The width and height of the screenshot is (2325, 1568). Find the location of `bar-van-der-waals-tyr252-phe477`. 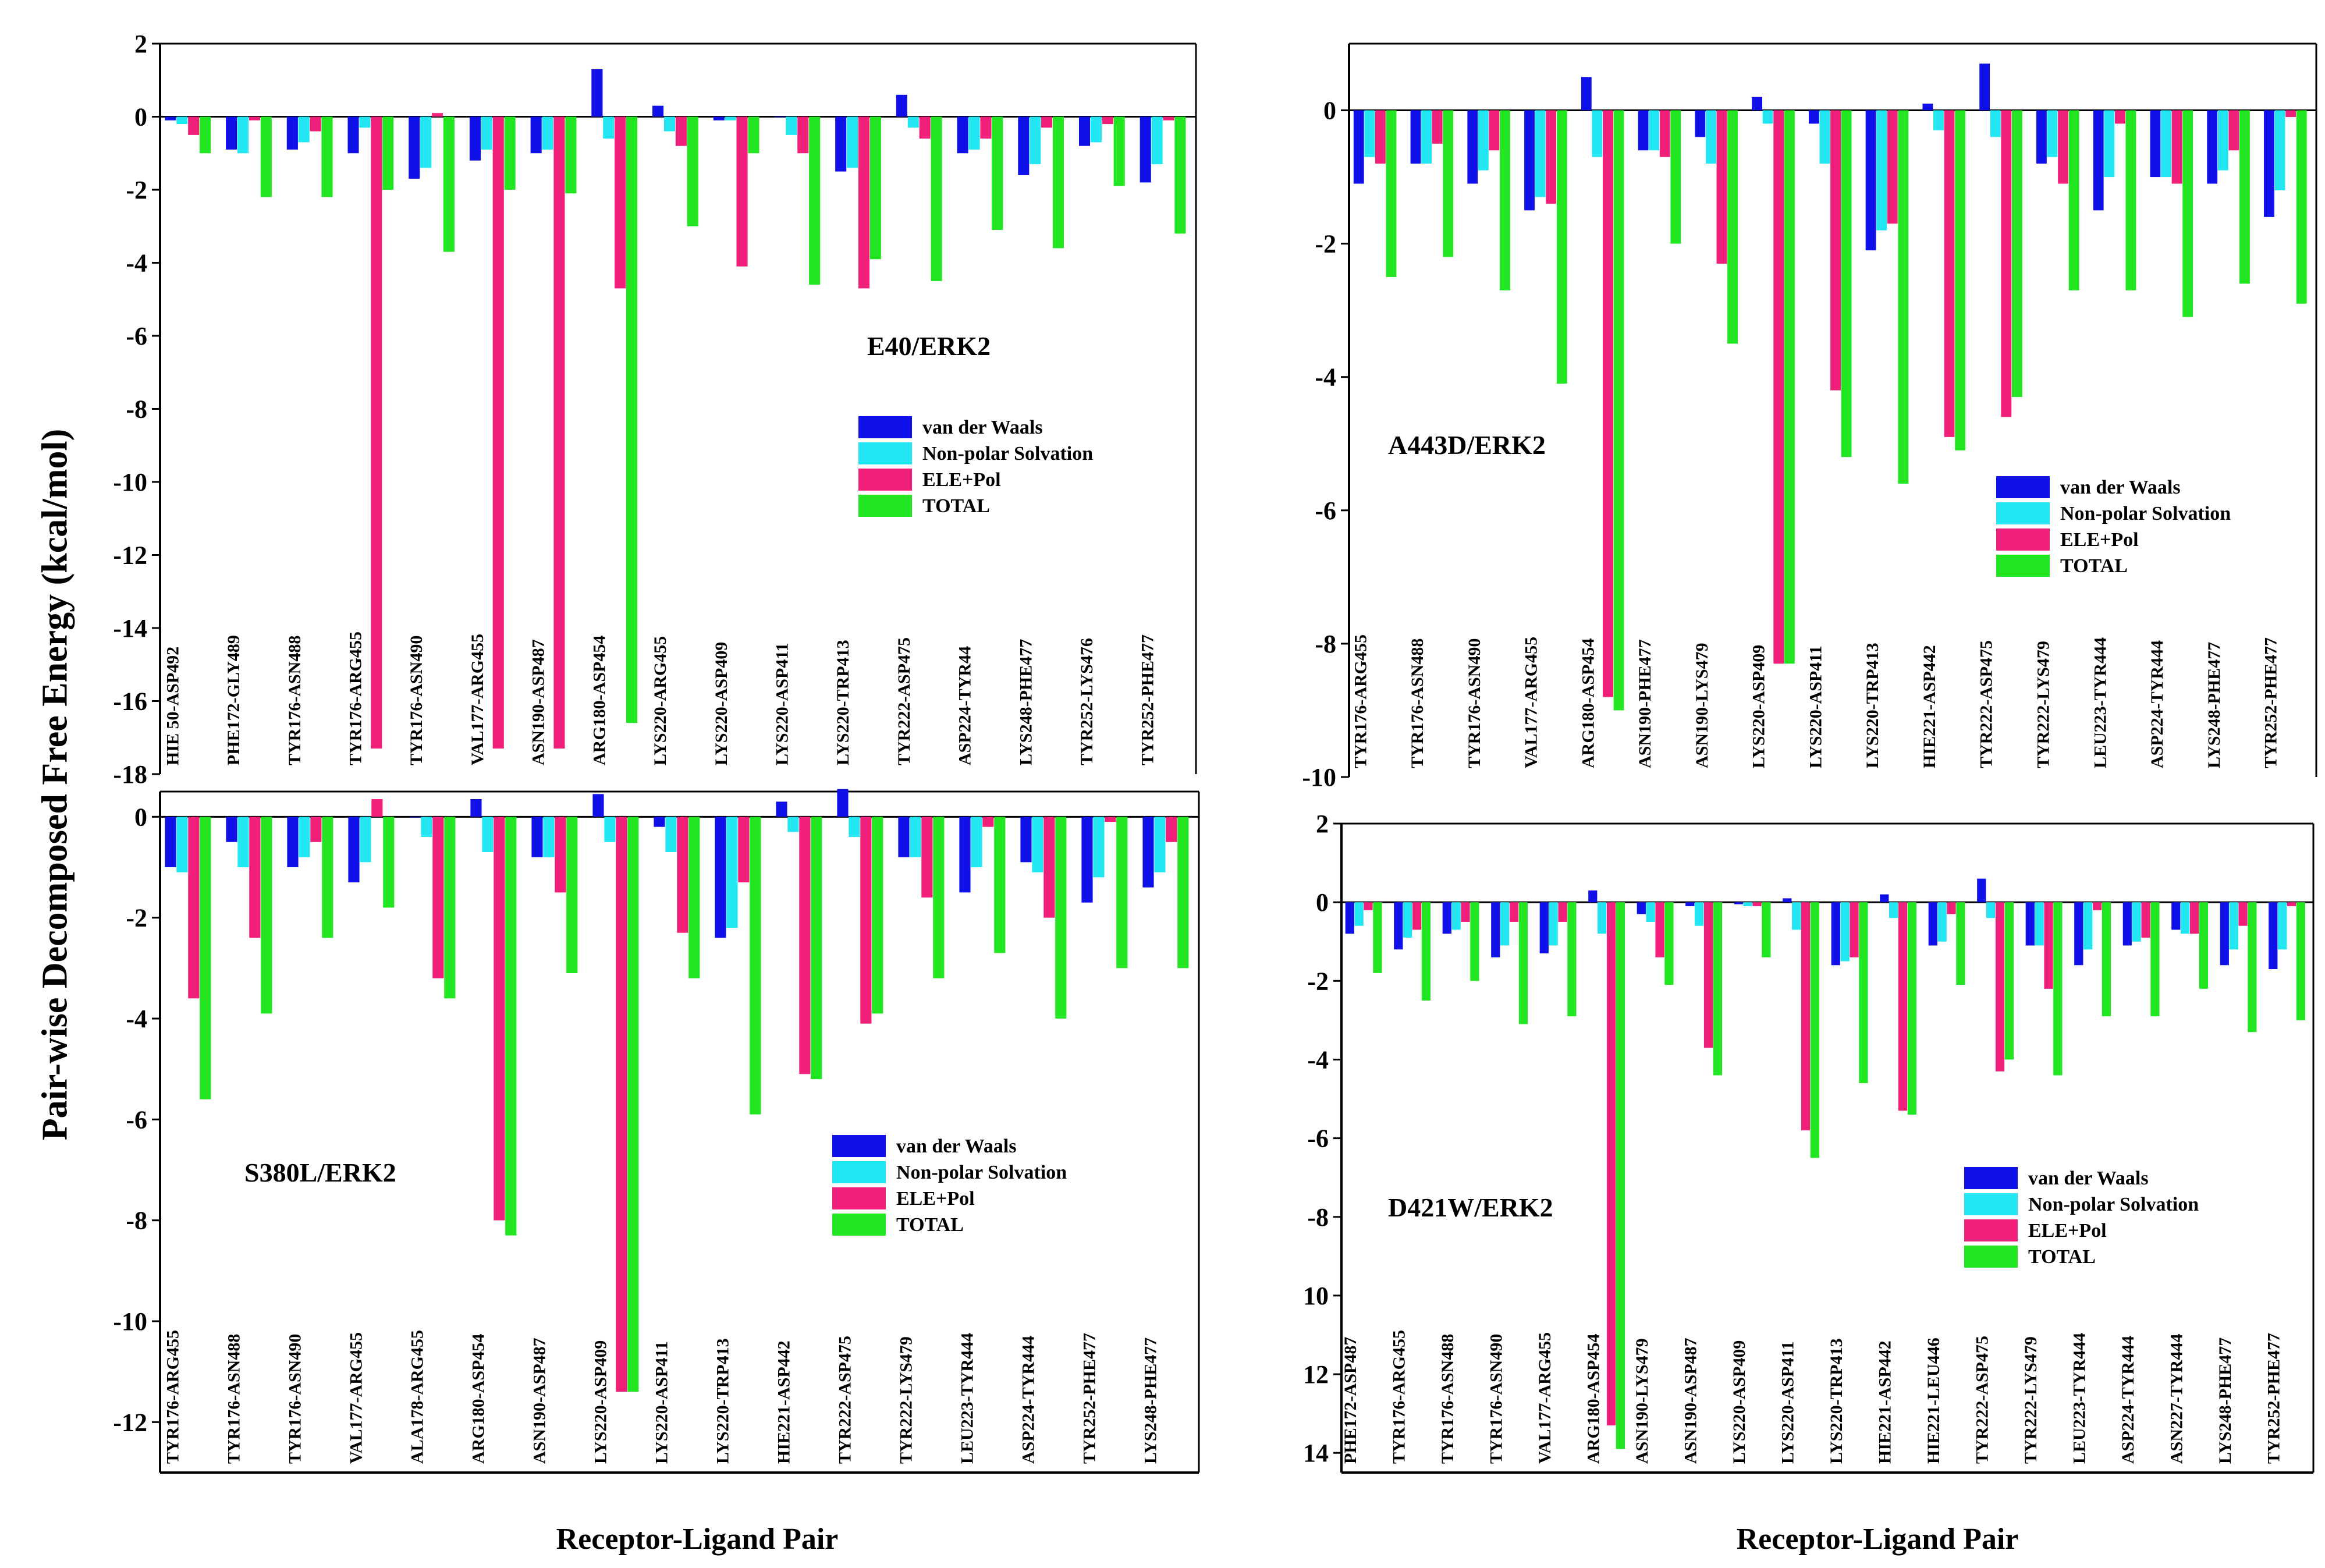

bar-van-der-waals-tyr252-phe477 is located at coordinates (2273, 936).